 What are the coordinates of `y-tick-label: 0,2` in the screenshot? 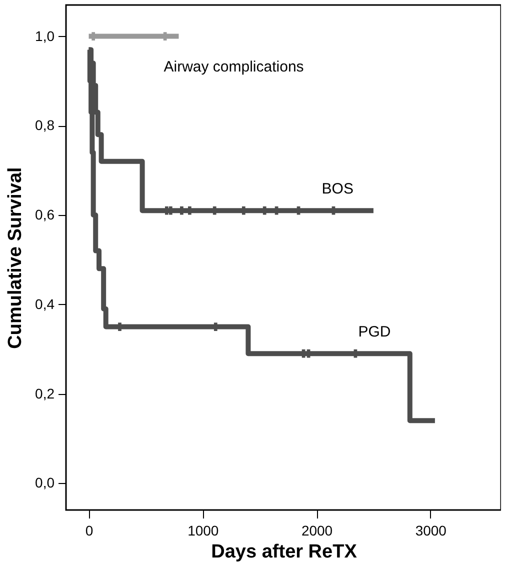 It's located at (45, 393).